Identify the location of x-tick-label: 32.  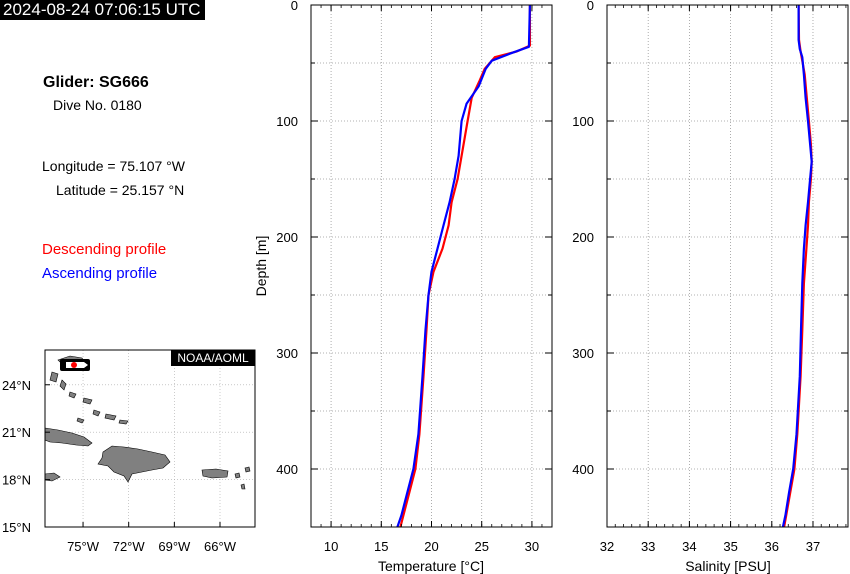
(607, 546).